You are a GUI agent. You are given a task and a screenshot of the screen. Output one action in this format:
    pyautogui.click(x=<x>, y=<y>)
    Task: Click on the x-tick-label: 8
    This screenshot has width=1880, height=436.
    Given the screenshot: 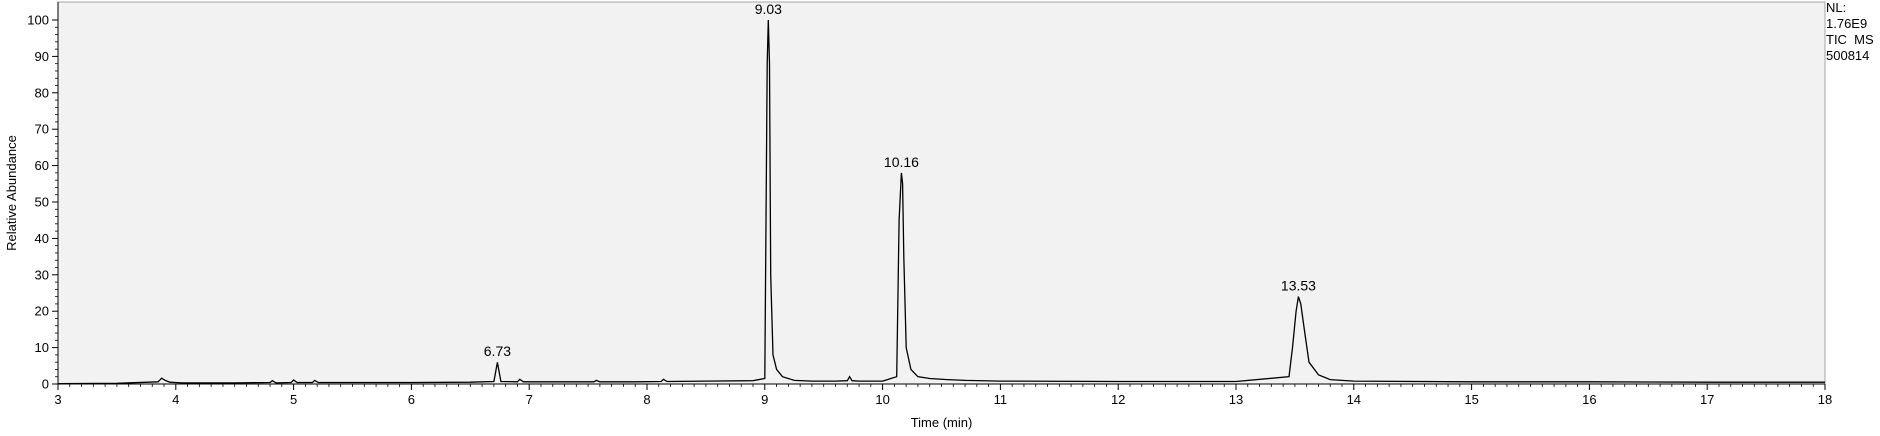 What is the action you would take?
    pyautogui.click(x=646, y=399)
    